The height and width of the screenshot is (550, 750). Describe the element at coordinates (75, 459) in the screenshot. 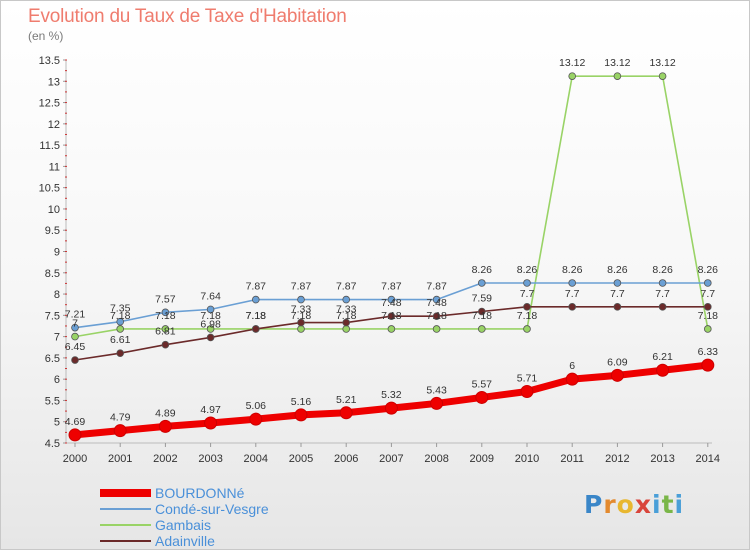

I see `x-tick-label: 2000` at that location.